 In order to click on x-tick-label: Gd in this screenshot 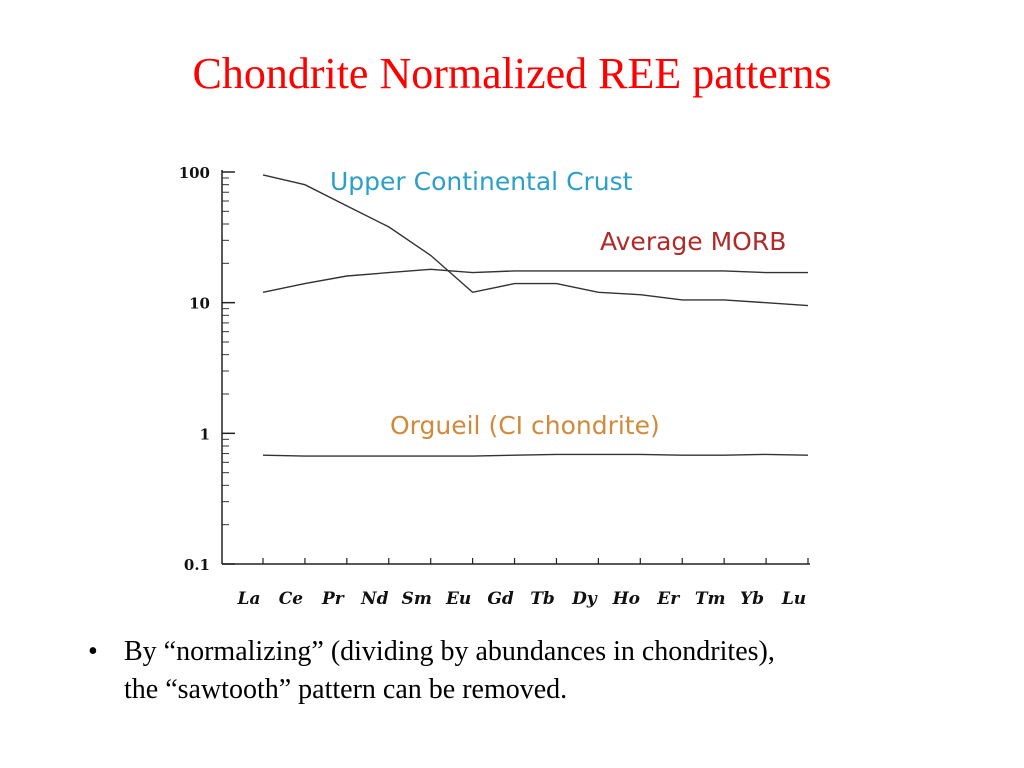, I will do `click(500, 599)`.